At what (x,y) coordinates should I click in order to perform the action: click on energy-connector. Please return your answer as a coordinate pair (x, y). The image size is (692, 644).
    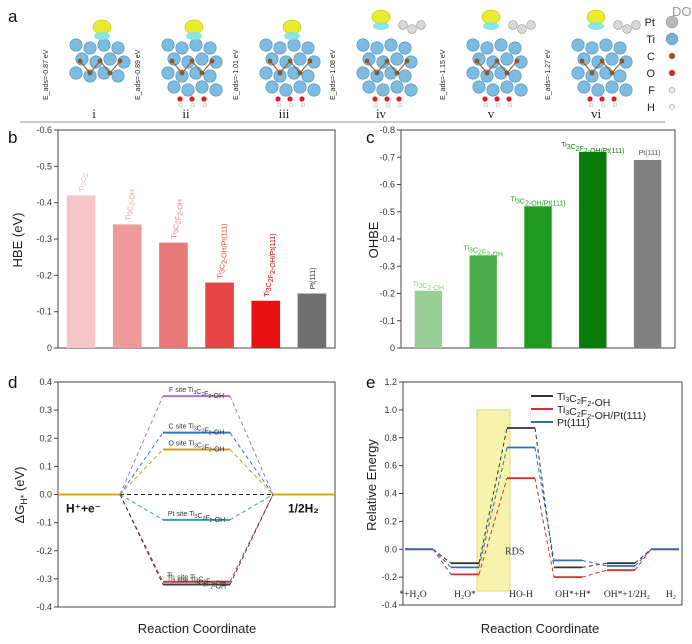
    Looking at the image, I should click on (594, 563).